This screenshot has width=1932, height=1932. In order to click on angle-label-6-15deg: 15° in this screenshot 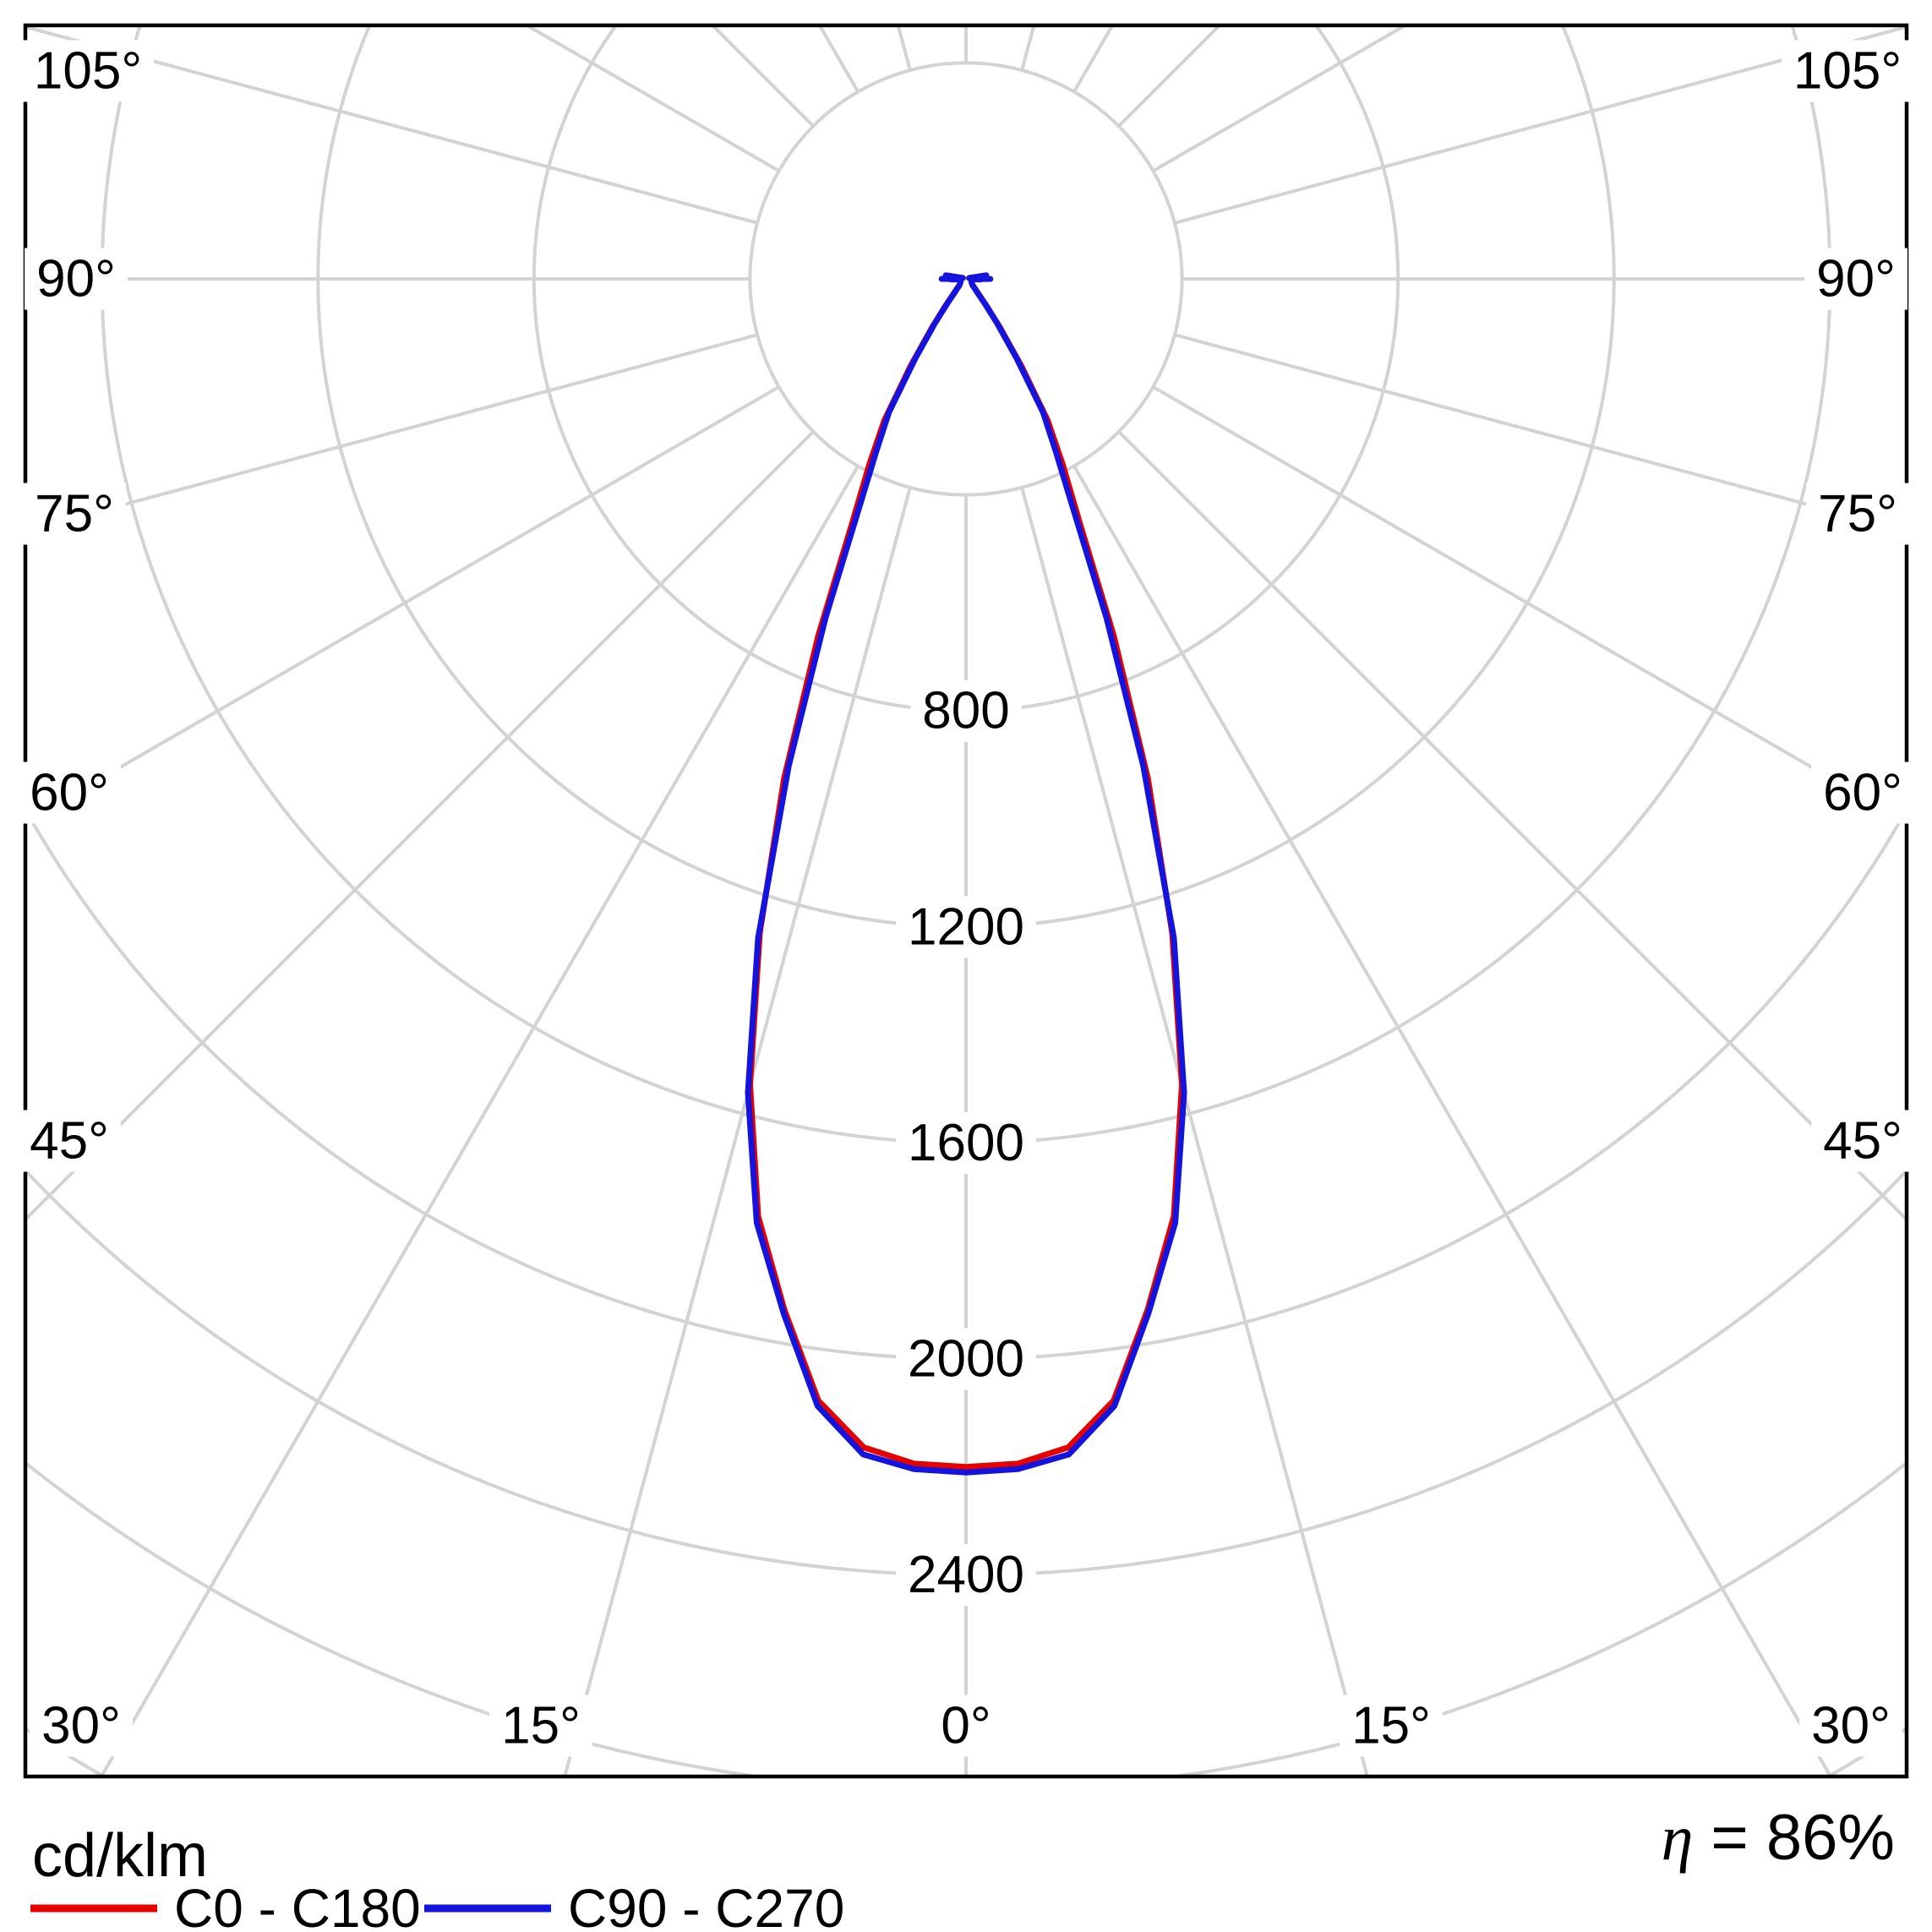, I will do `click(541, 1726)`.